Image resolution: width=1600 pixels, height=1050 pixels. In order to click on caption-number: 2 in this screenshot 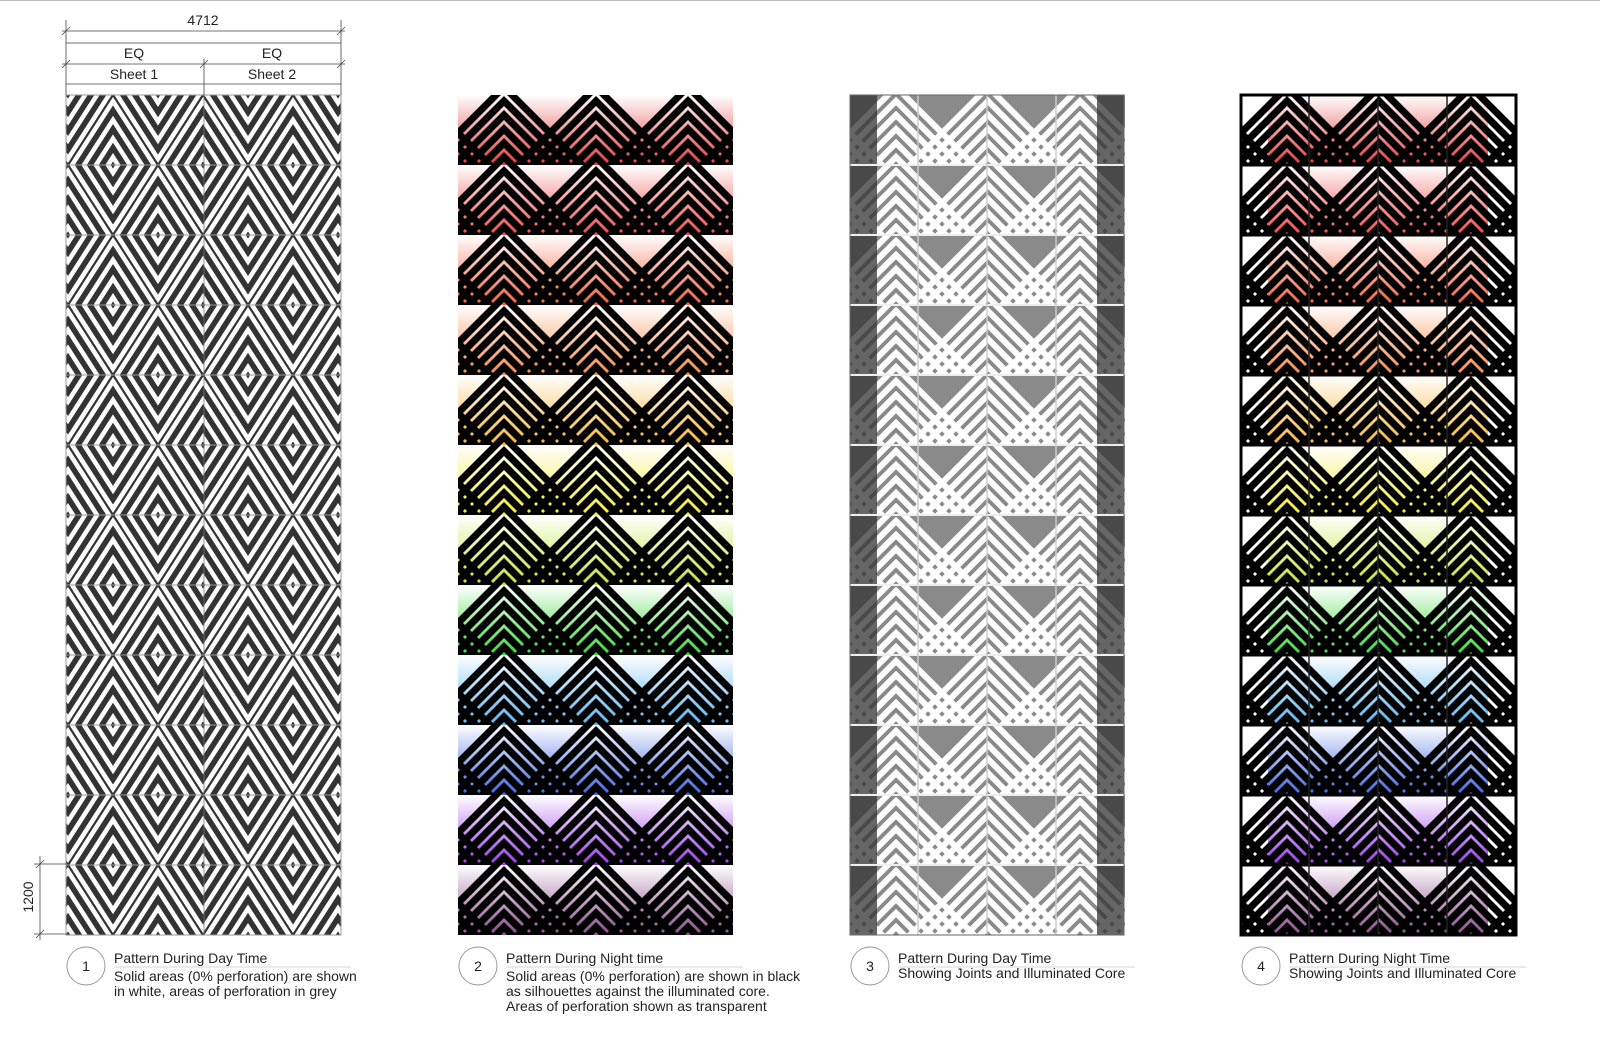, I will do `click(478, 966)`.